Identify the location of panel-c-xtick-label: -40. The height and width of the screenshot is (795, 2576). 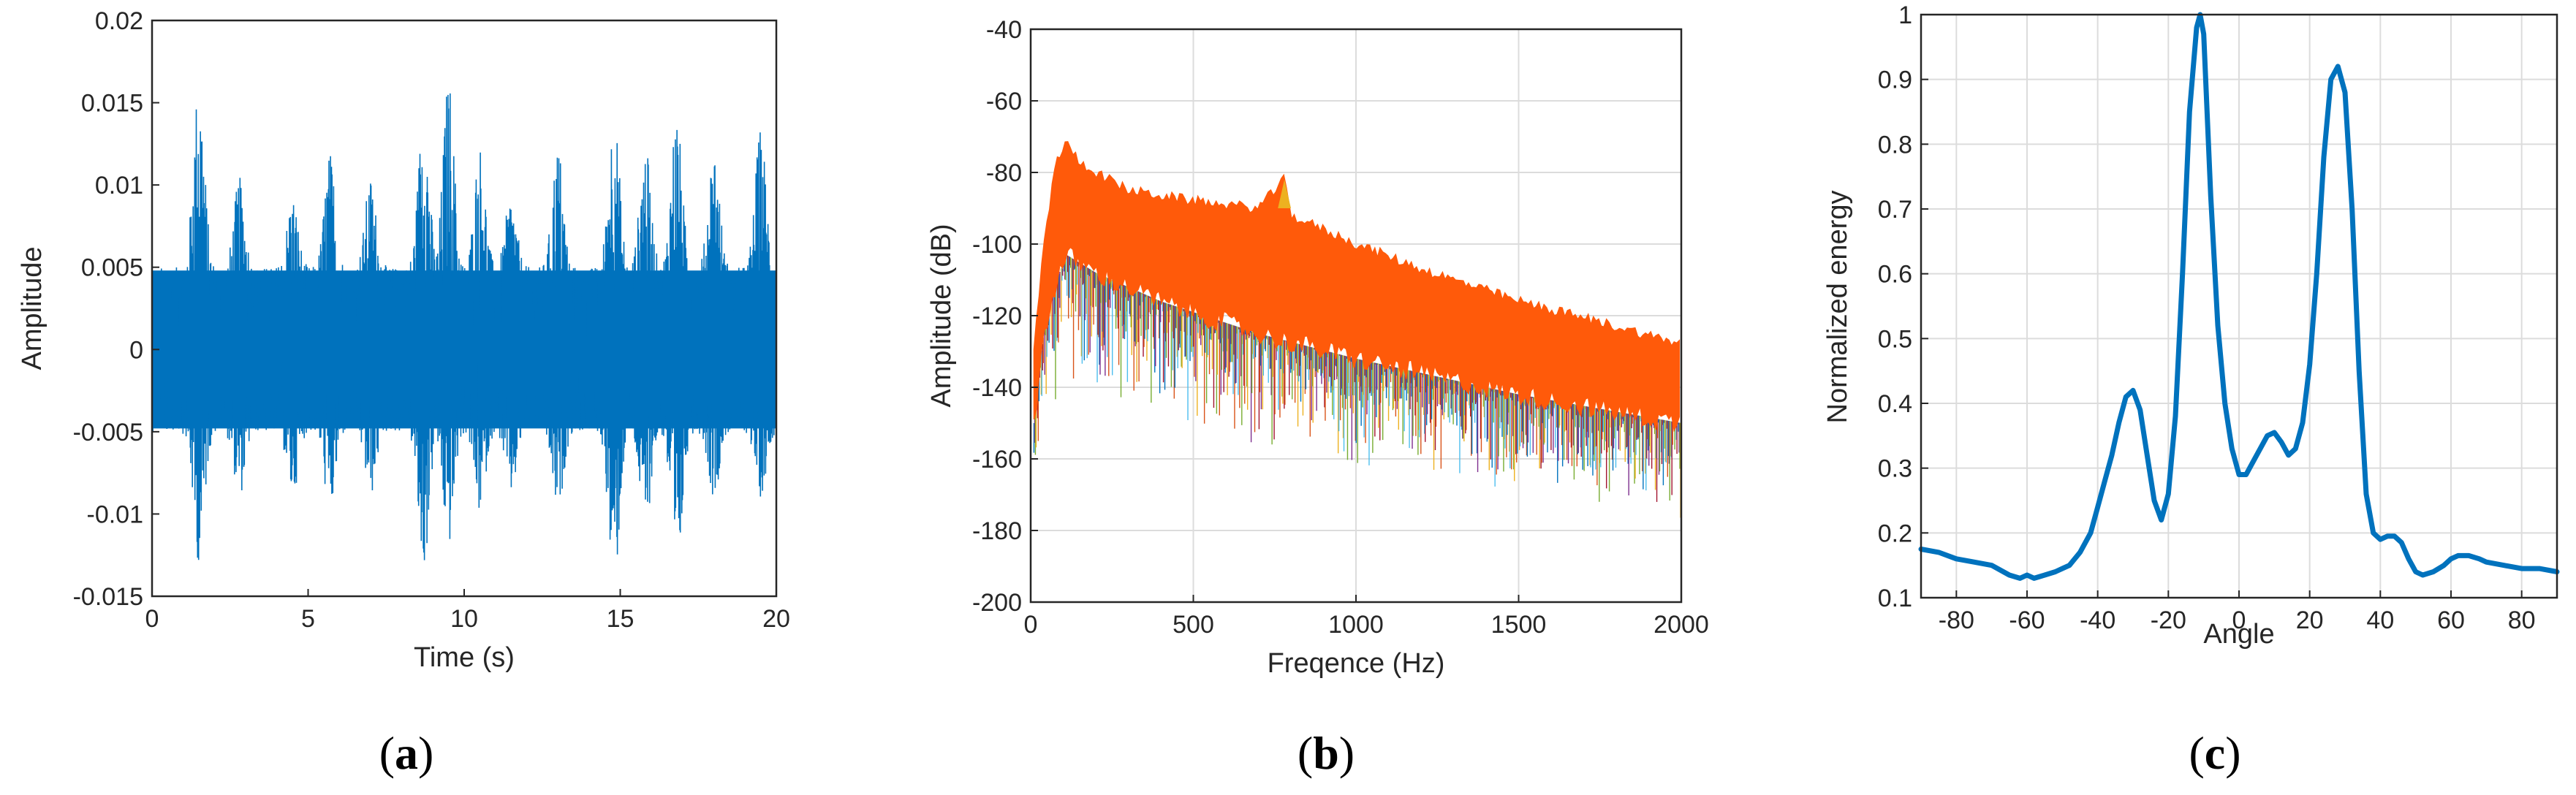
(2097, 620).